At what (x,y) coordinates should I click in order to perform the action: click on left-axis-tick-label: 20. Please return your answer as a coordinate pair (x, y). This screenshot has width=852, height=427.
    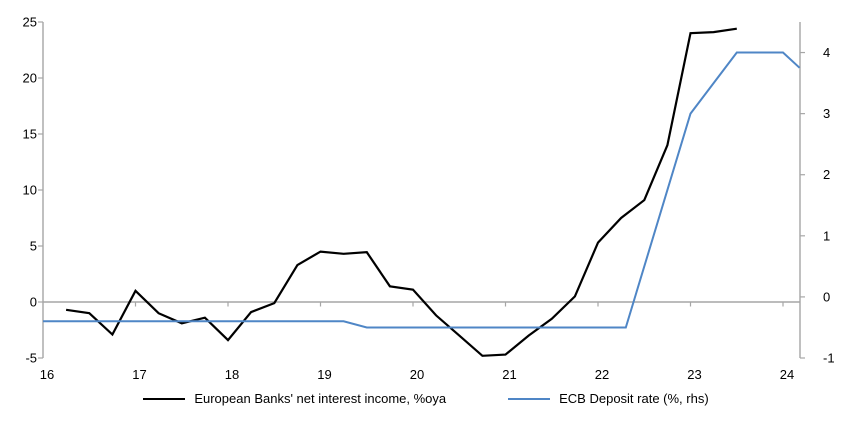
    Looking at the image, I should click on (30, 78).